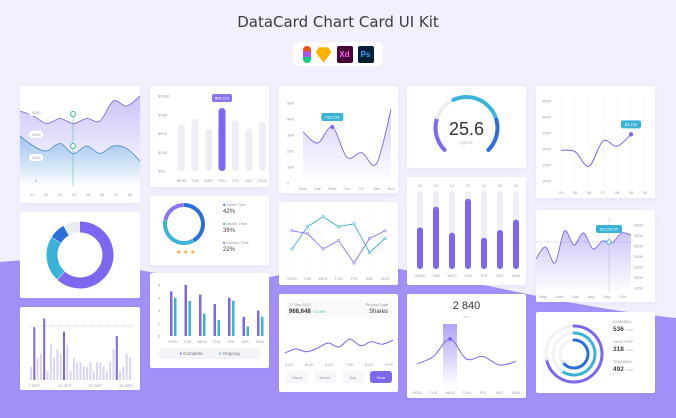 This screenshot has height=418, width=676. What do you see at coordinates (229, 250) in the screenshot?
I see `legend-value: 22%` at bounding box center [229, 250].